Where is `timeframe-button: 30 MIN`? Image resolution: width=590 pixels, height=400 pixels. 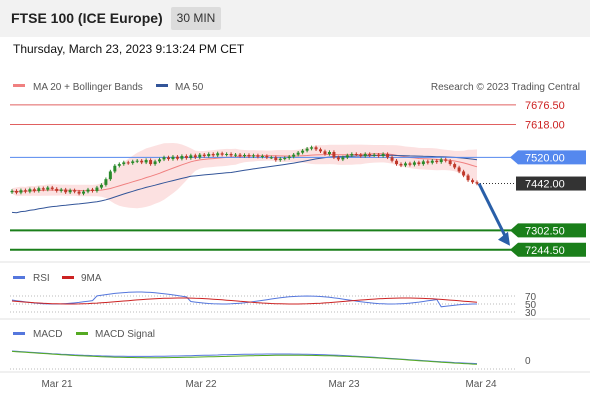
timeframe-button: 30 MIN is located at coordinates (196, 18).